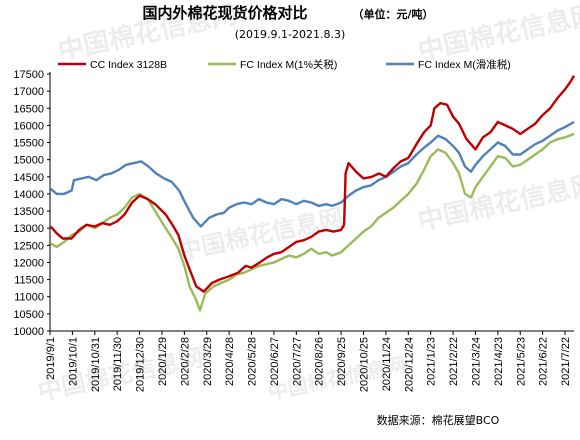  I want to click on x-tick-label: 2021/7/22, so click(566, 361).